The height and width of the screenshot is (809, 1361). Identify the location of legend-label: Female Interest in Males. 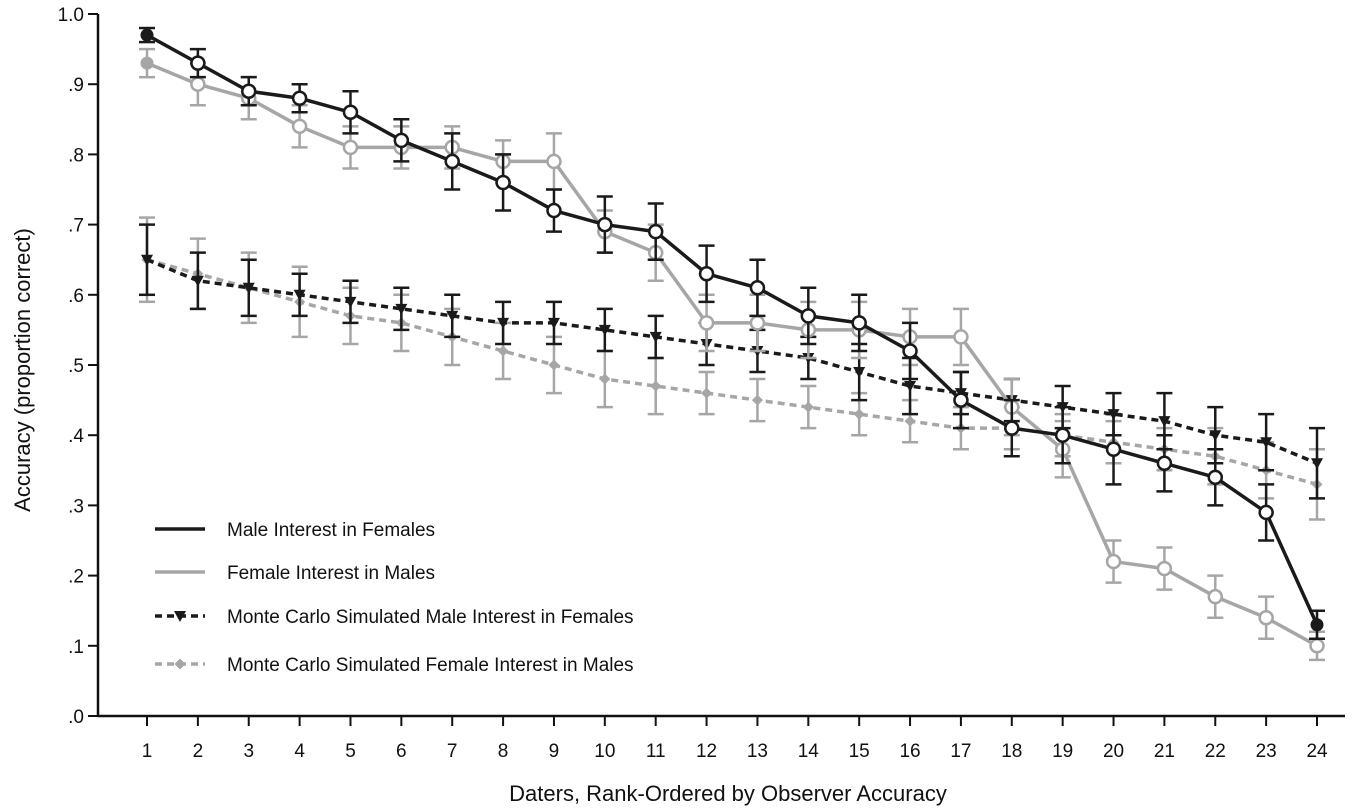
(331, 573).